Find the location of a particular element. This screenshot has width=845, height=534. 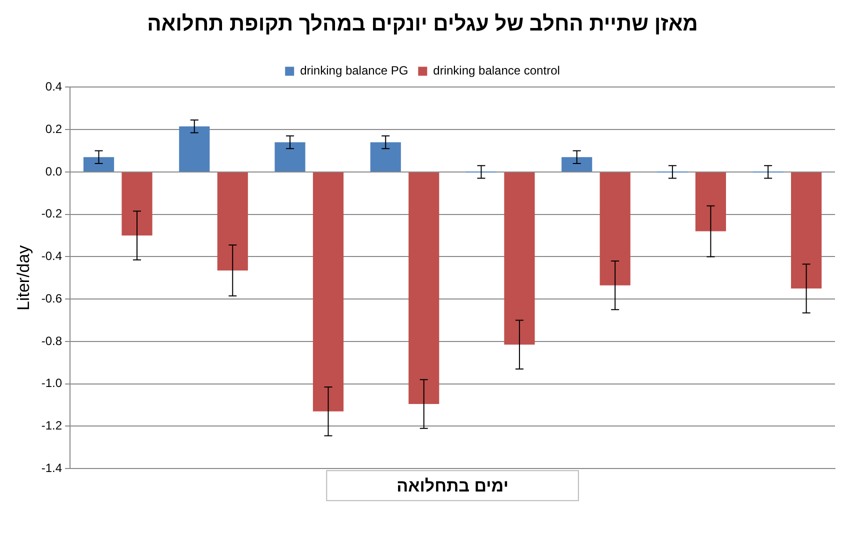

y-tick-label: 0.4 is located at coordinates (53, 87).